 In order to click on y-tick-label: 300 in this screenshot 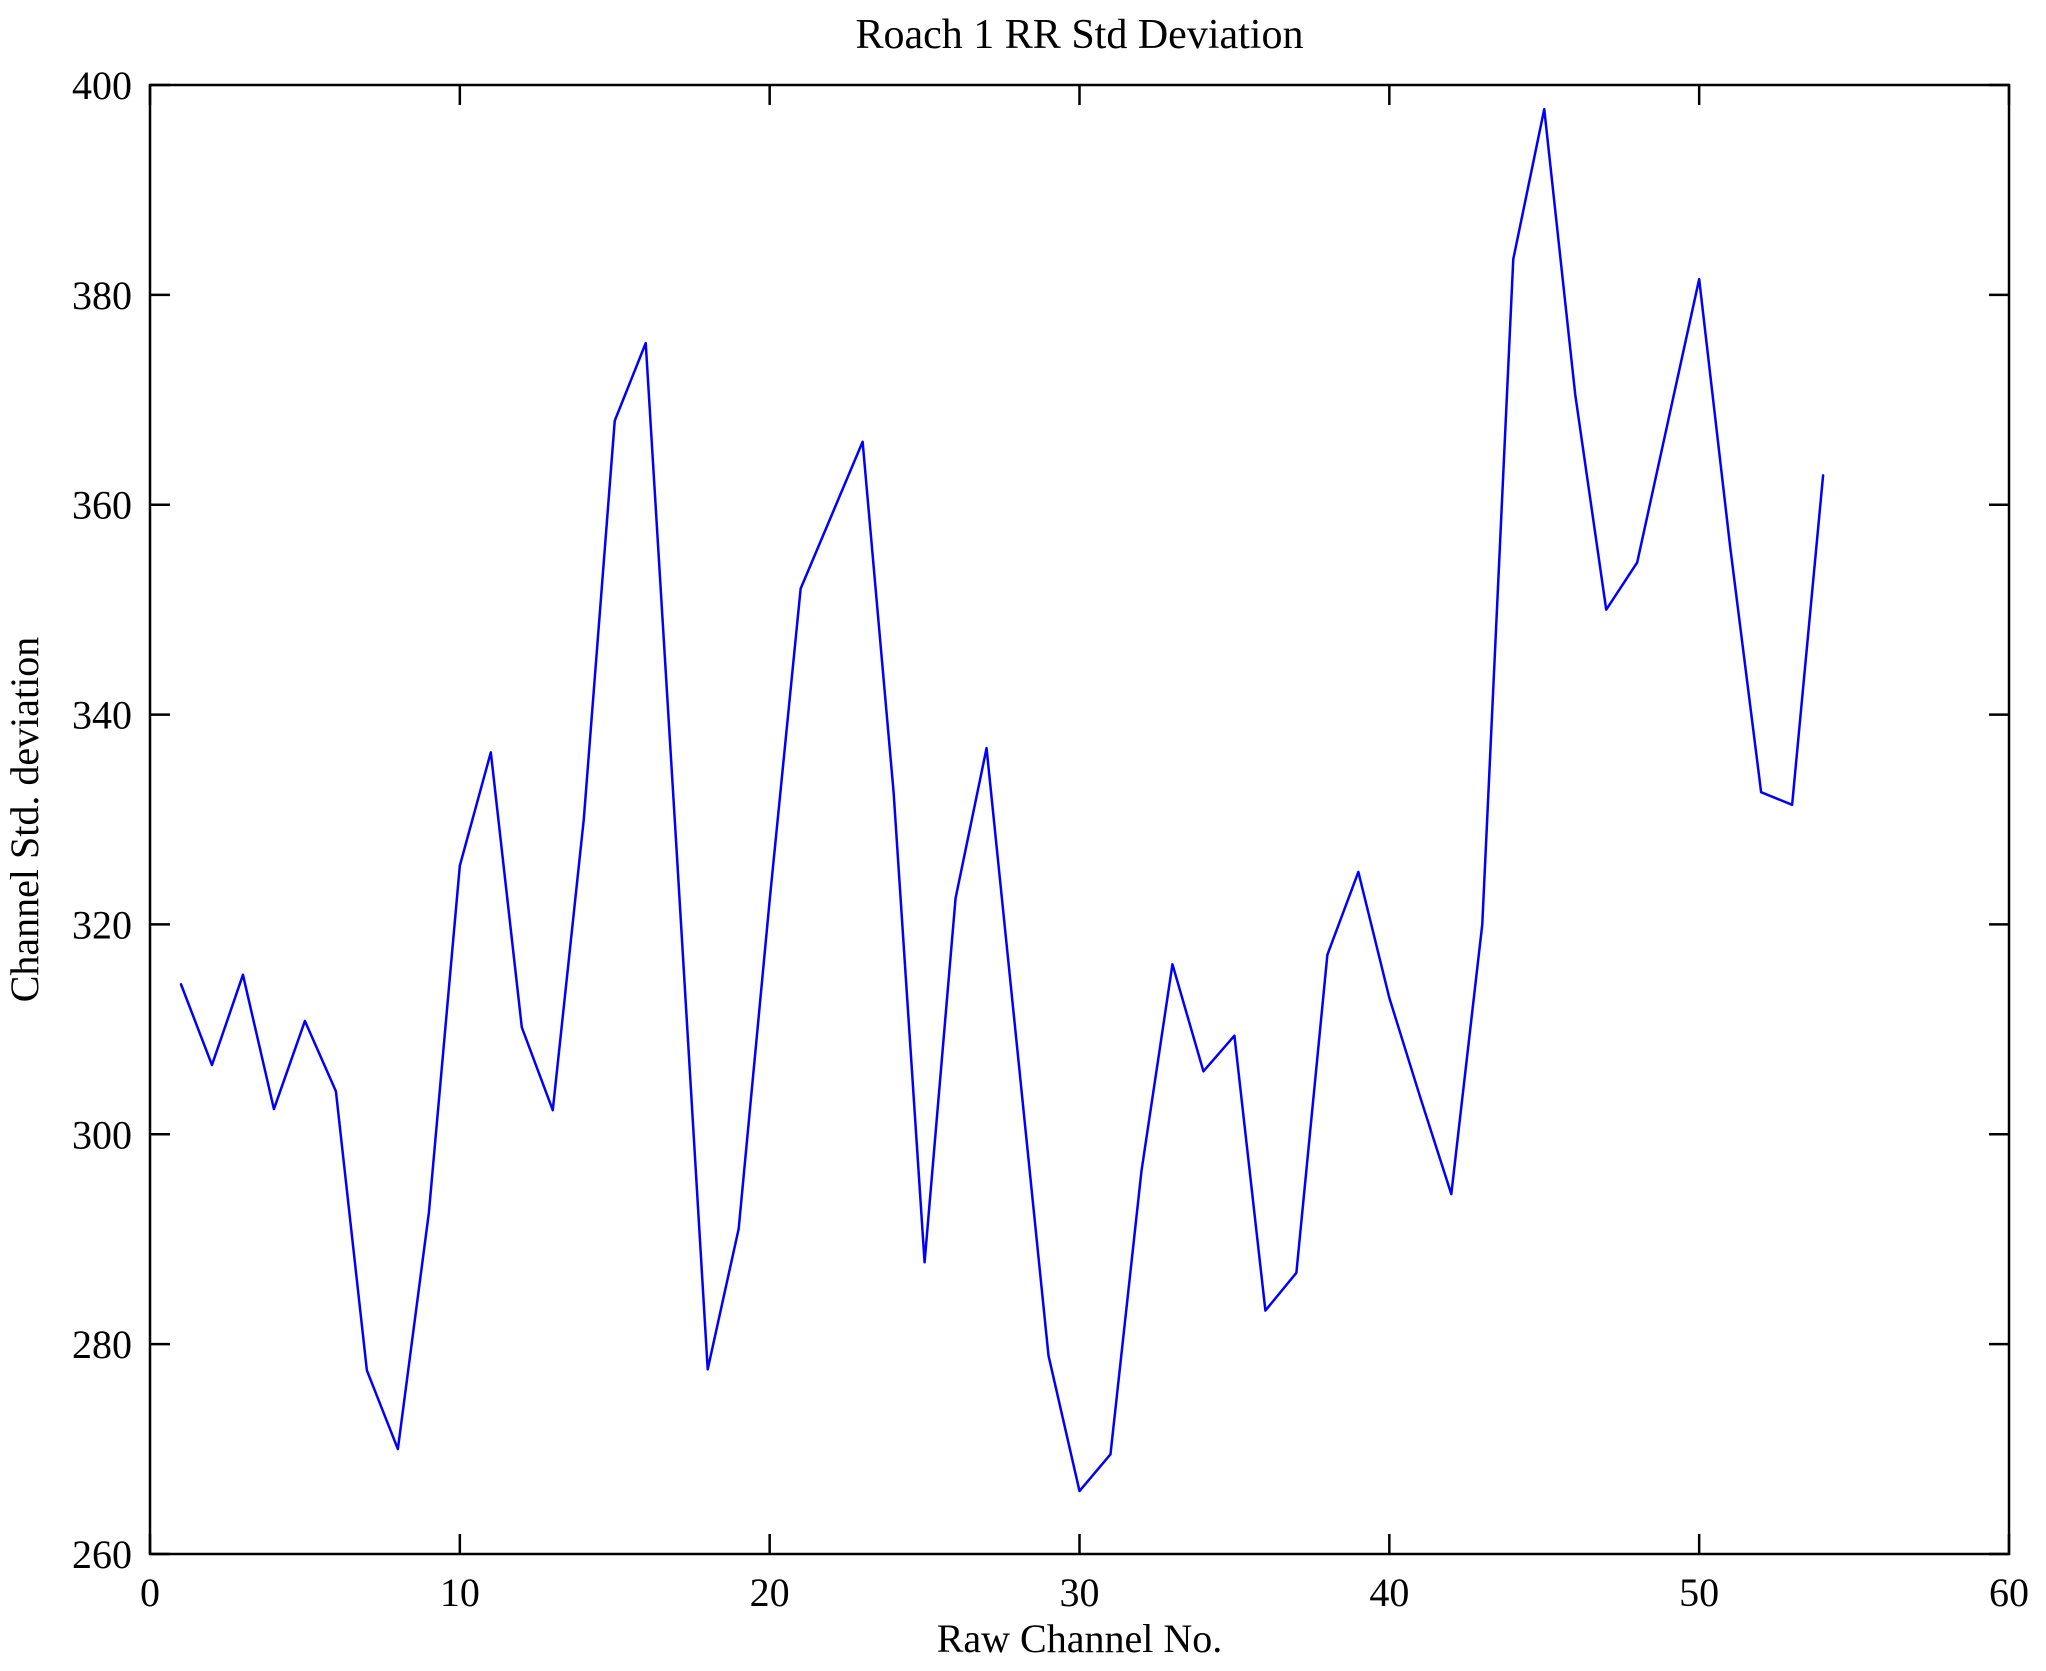, I will do `click(102, 1134)`.